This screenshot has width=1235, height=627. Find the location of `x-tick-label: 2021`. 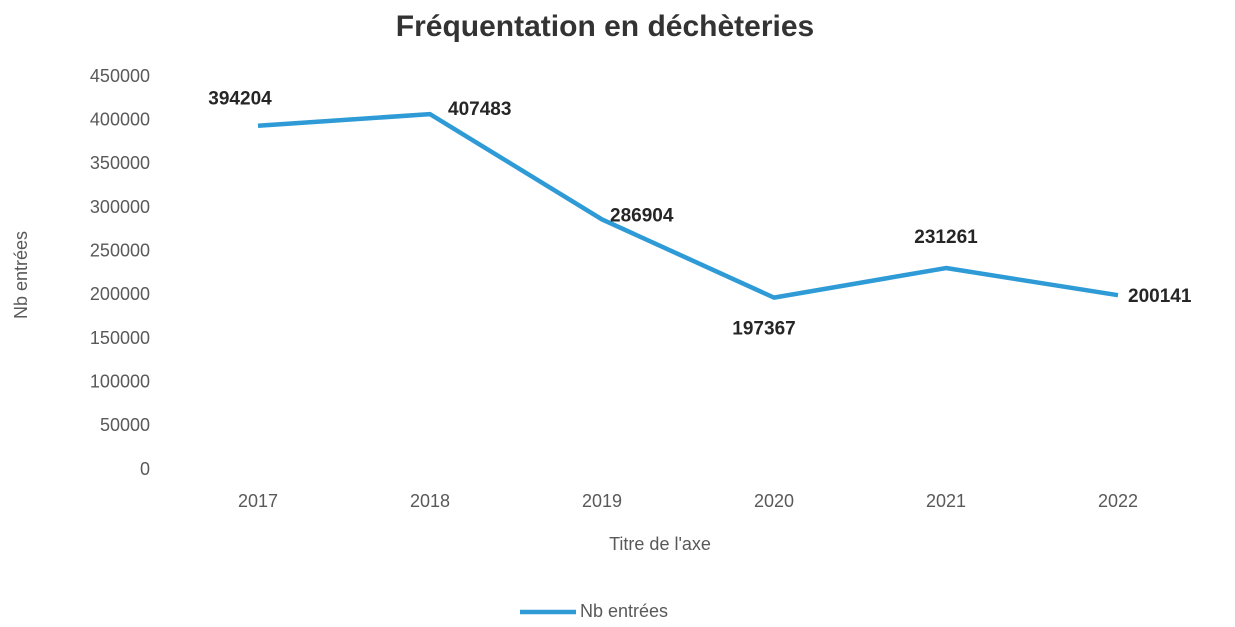

x-tick-label: 2021 is located at coordinates (946, 501).